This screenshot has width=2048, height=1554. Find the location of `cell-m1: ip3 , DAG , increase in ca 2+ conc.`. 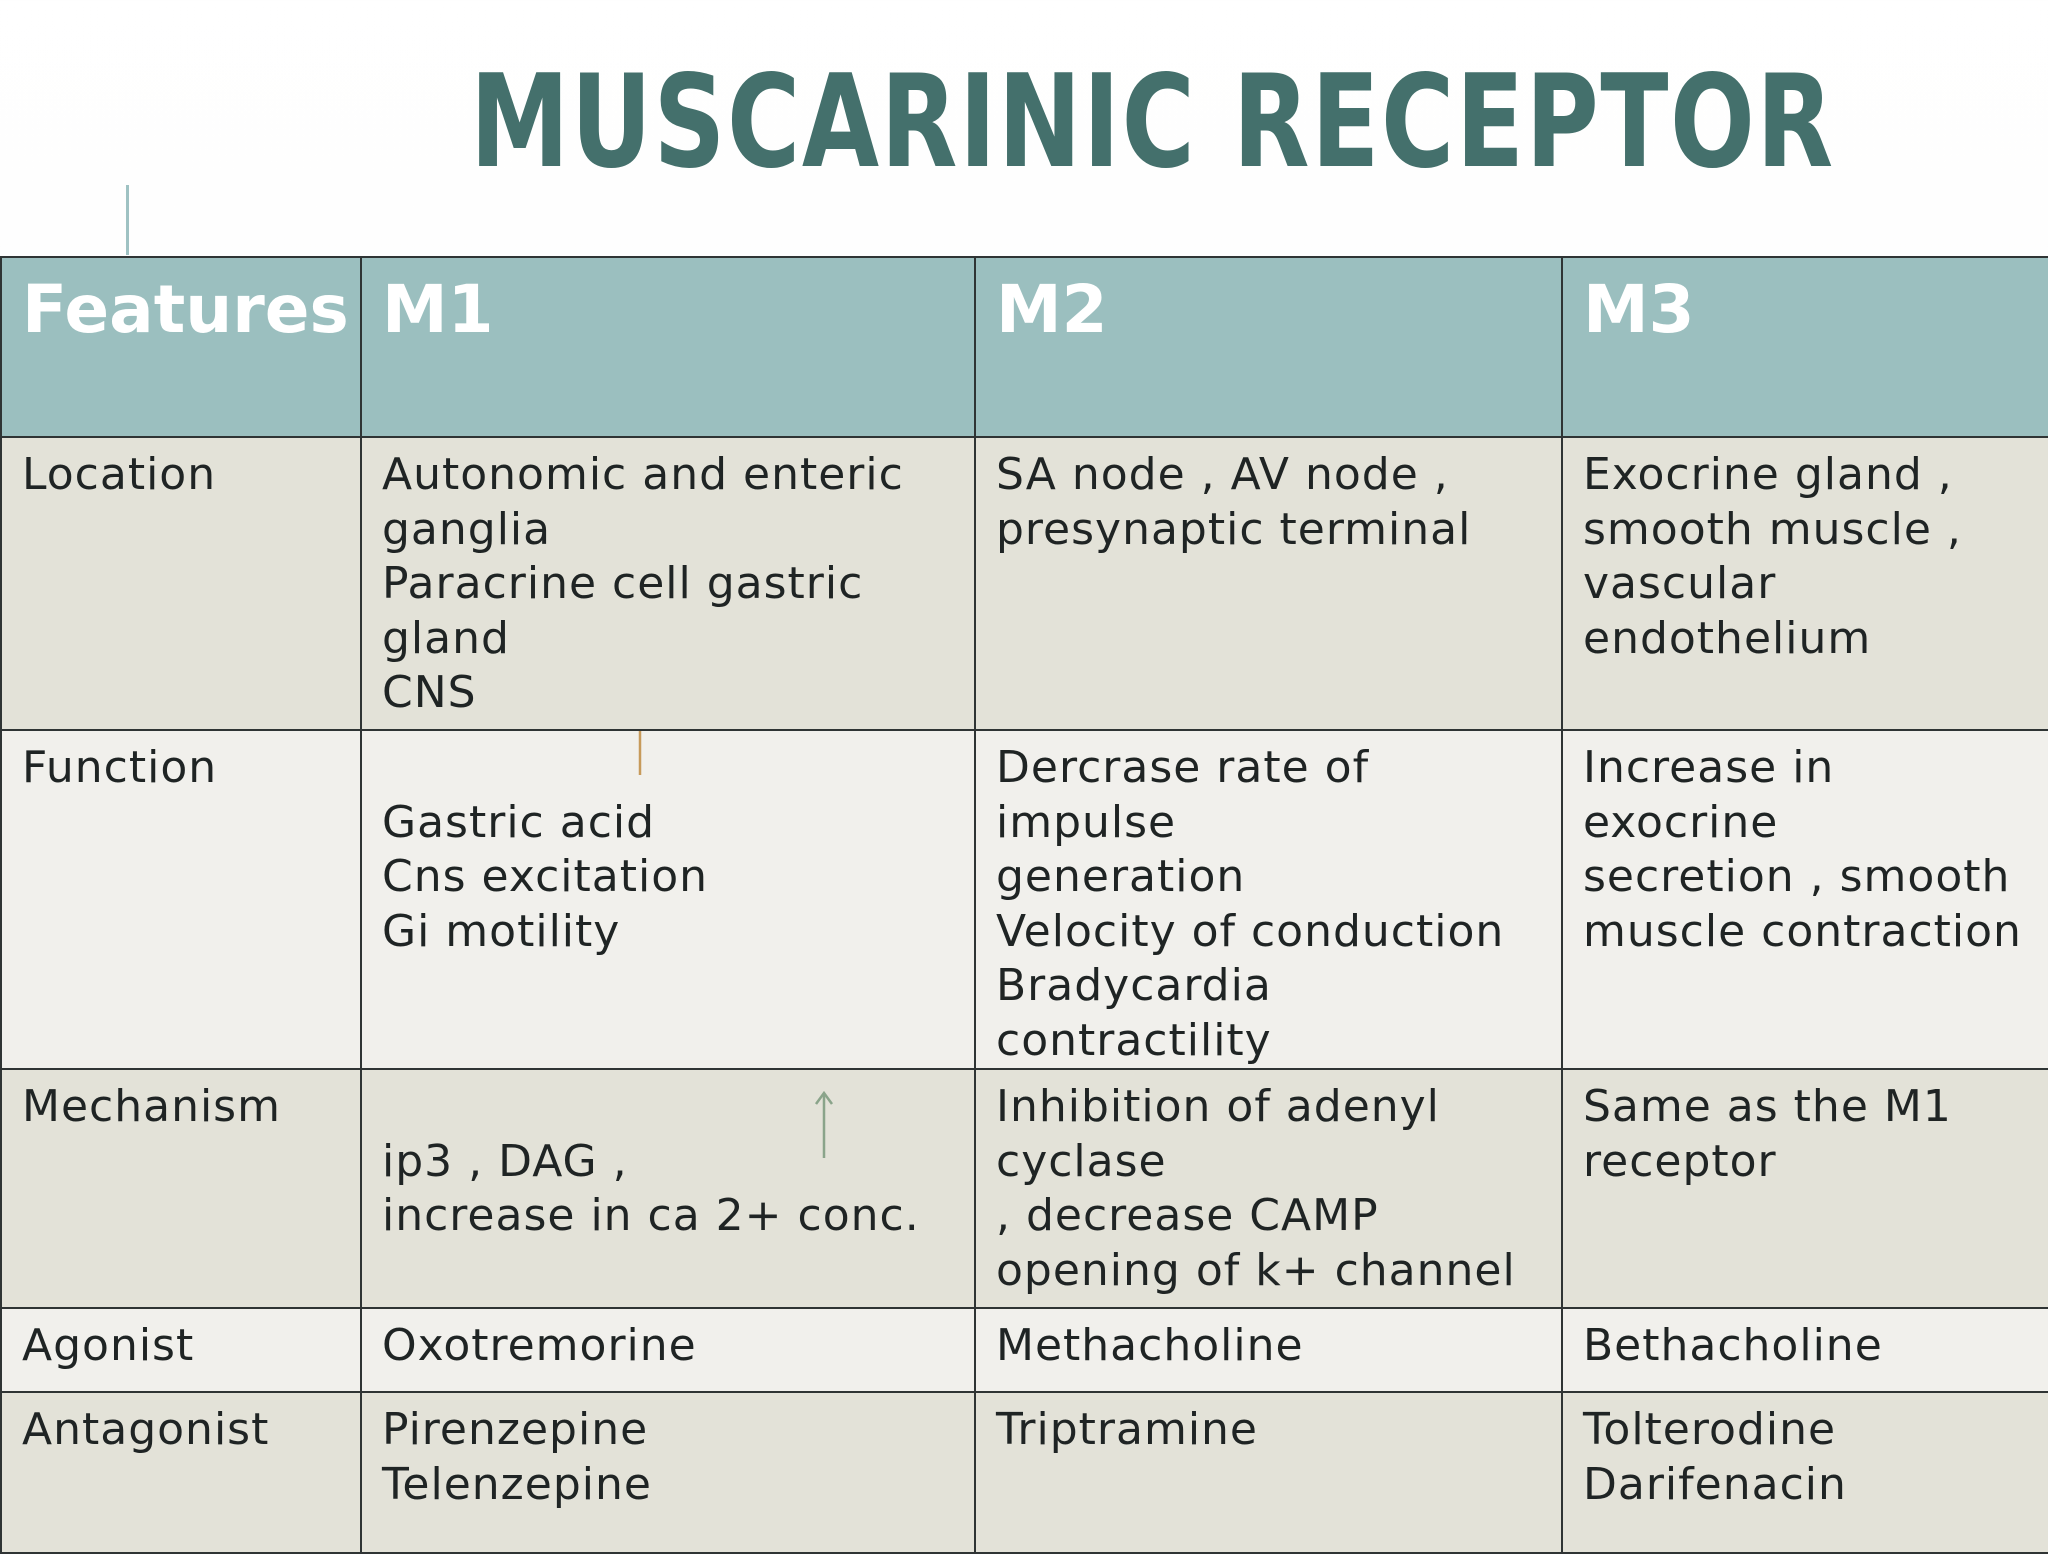

cell-m1: ip3 , DAG , increase in ca 2+ conc. is located at coordinates (668, 1188).